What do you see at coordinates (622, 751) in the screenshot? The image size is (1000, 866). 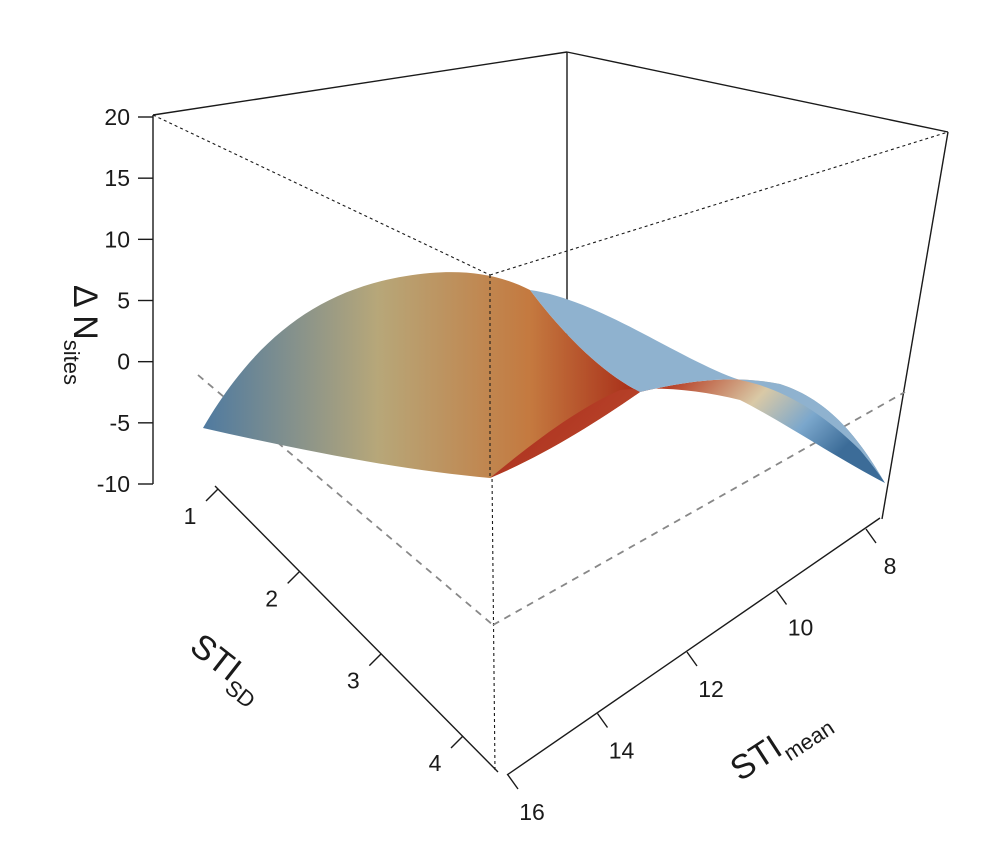 I see `mean-tick-label: 14` at bounding box center [622, 751].